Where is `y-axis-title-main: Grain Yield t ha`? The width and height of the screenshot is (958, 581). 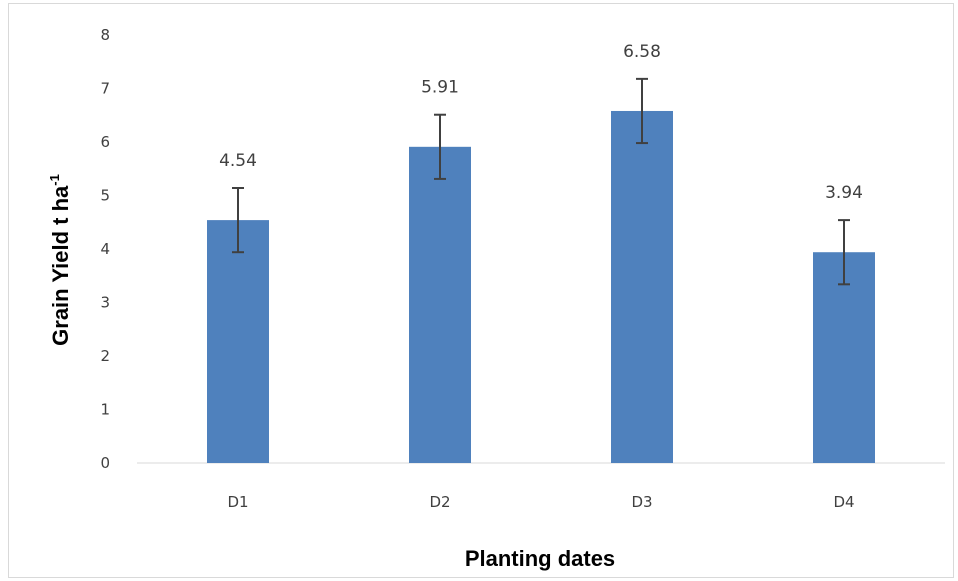 y-axis-title-main: Grain Yield t ha is located at coordinates (60, 265).